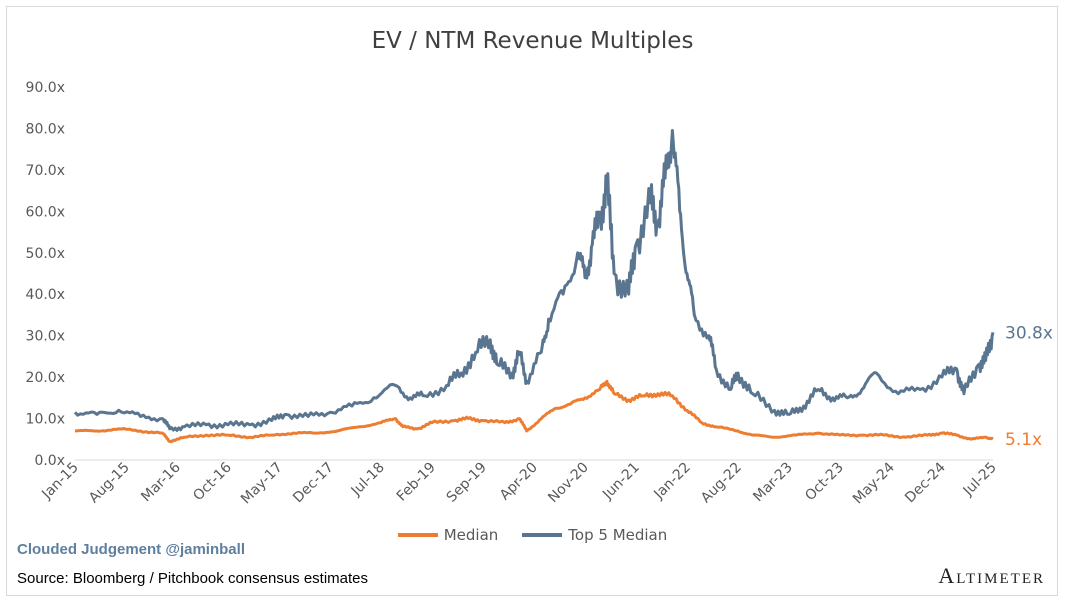 This screenshot has width=1065, height=601. Describe the element at coordinates (368, 480) in the screenshot. I see `x-tick-label: Jul-18` at that location.